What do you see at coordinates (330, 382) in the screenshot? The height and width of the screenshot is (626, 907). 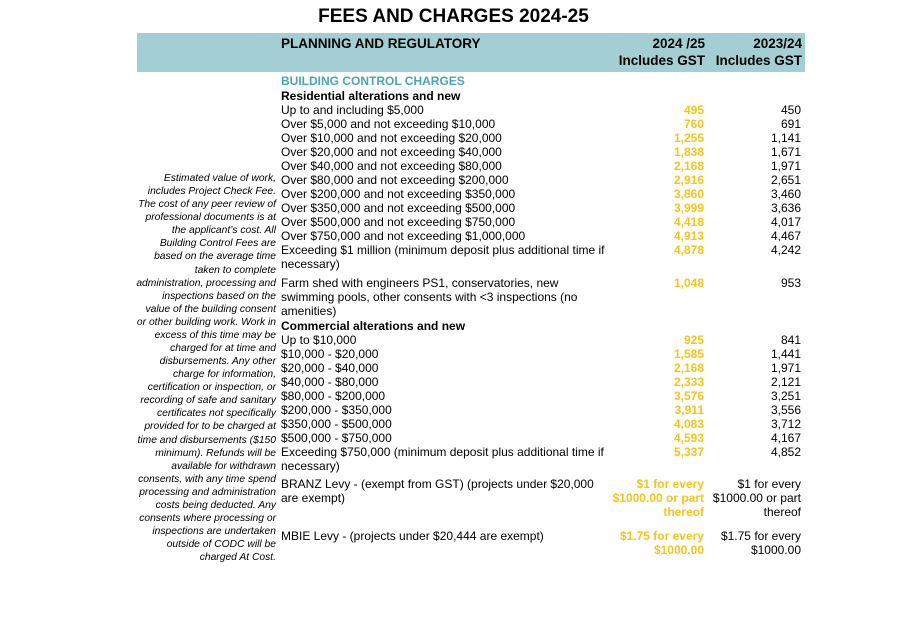 I see `fee-description: $40,000 - $80,000` at bounding box center [330, 382].